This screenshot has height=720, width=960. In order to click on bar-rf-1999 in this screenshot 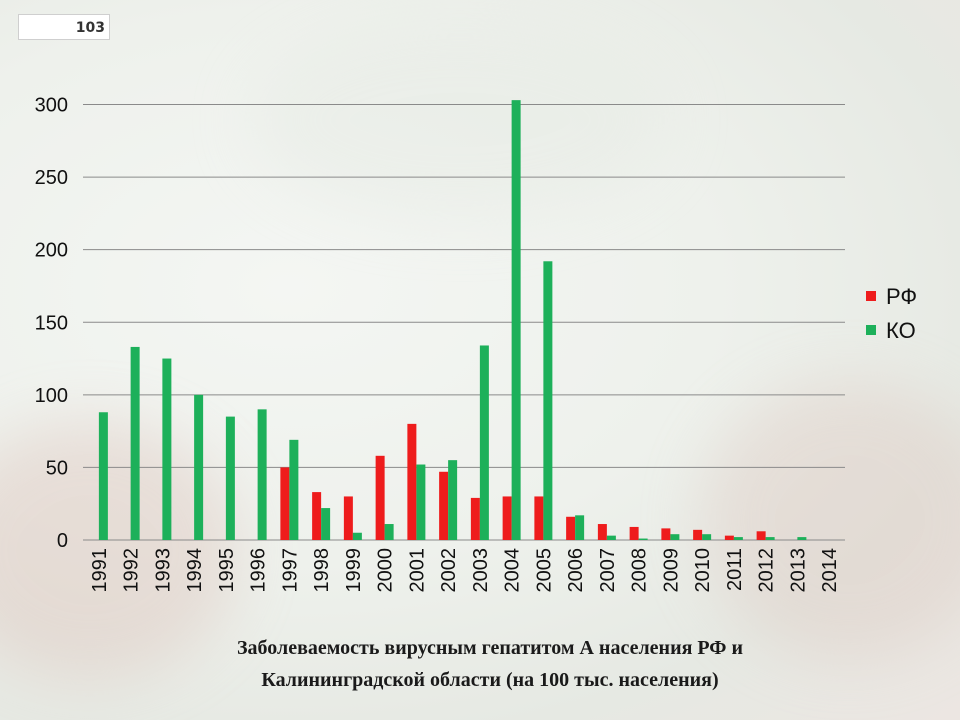, I will do `click(348, 518)`.